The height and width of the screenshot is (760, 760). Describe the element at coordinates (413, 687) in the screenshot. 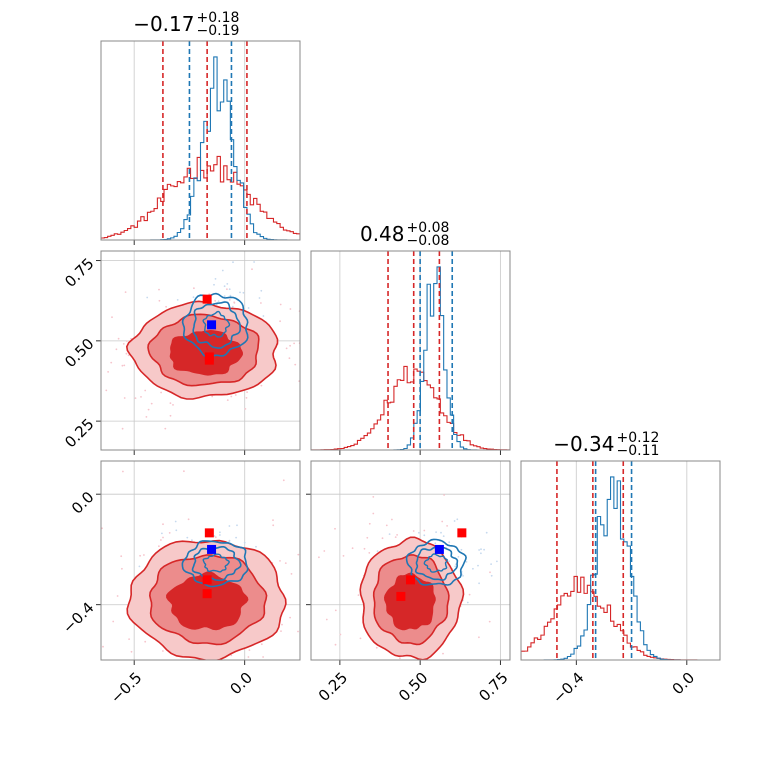

I see `x-tick-label: 0.50` at that location.